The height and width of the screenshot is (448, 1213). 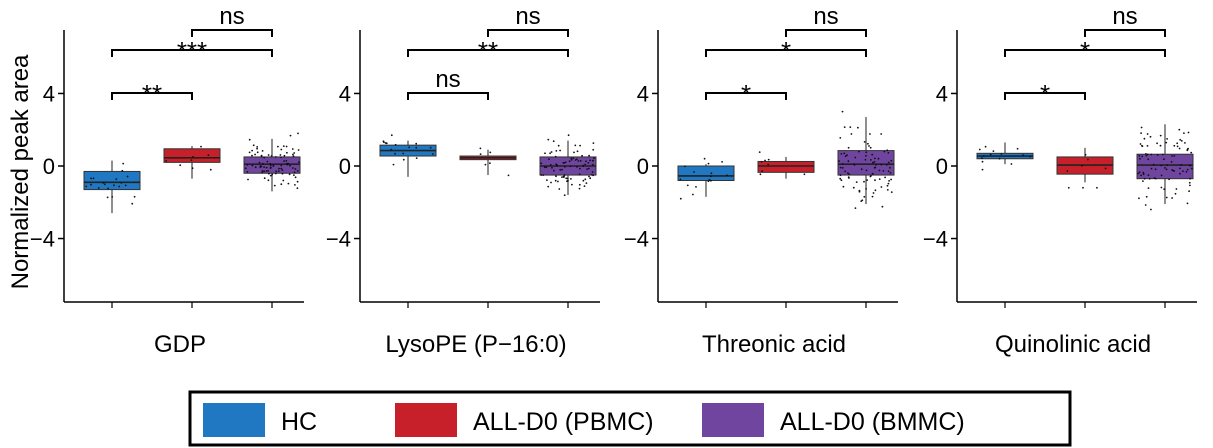 What do you see at coordinates (866, 163) in the screenshot?
I see `box-body` at bounding box center [866, 163].